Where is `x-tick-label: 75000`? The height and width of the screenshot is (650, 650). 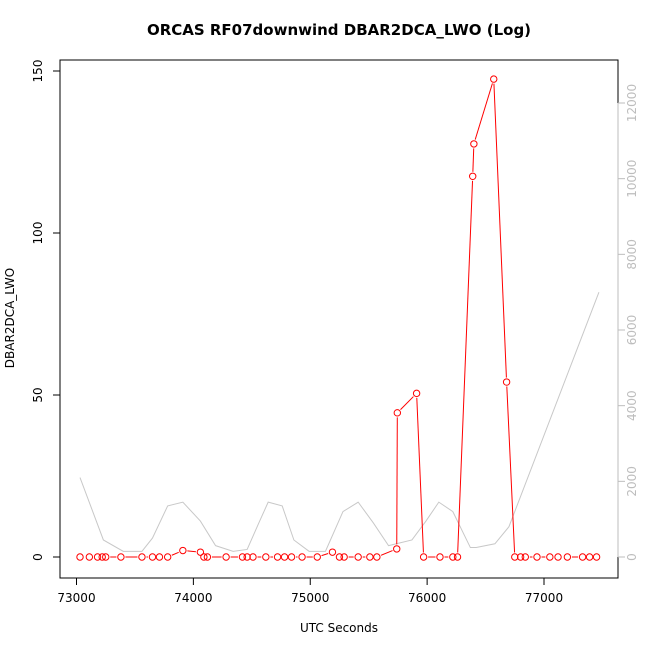 x-tick-label: 75000 is located at coordinates (310, 598).